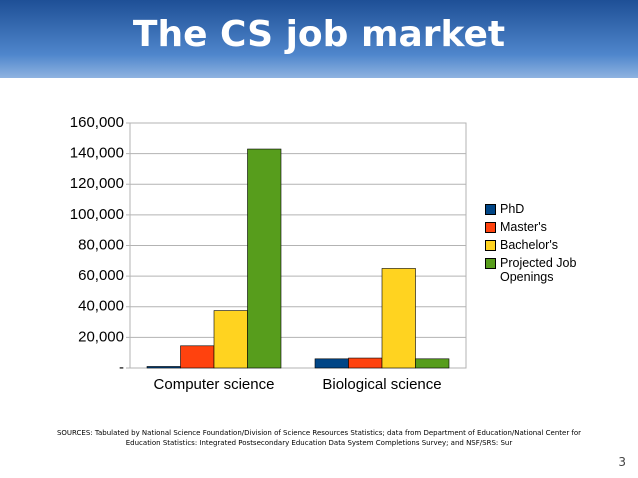 This screenshot has width=638, height=478. What do you see at coordinates (97, 183) in the screenshot?
I see `y-tick-label: 120,000` at bounding box center [97, 183].